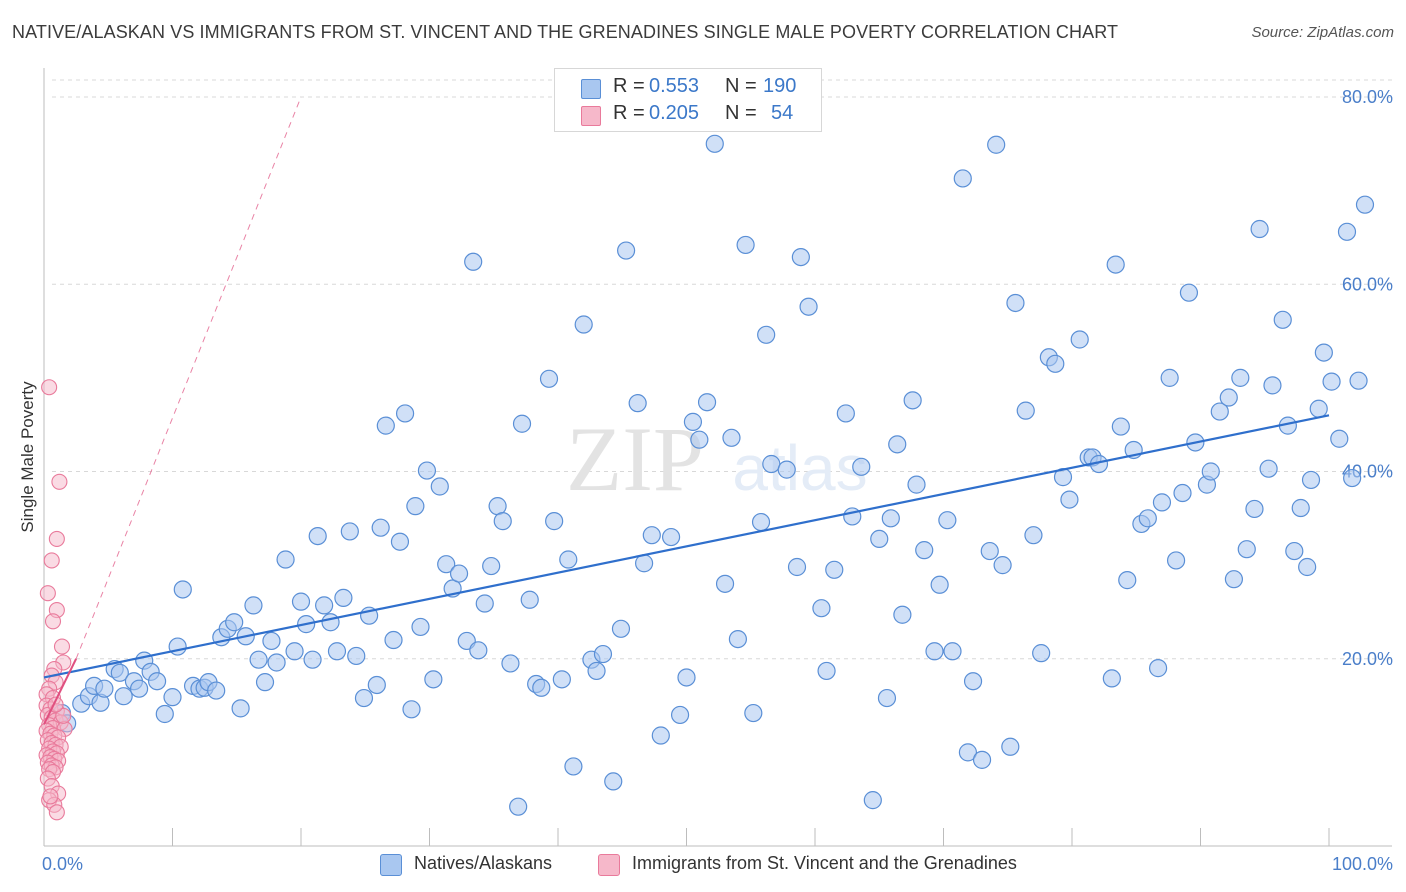 Image resolution: width=1406 pixels, height=892 pixels. What do you see at coordinates (483, 863) in the screenshot?
I see `legend-label-natives: Natives/Alaskans` at bounding box center [483, 863].